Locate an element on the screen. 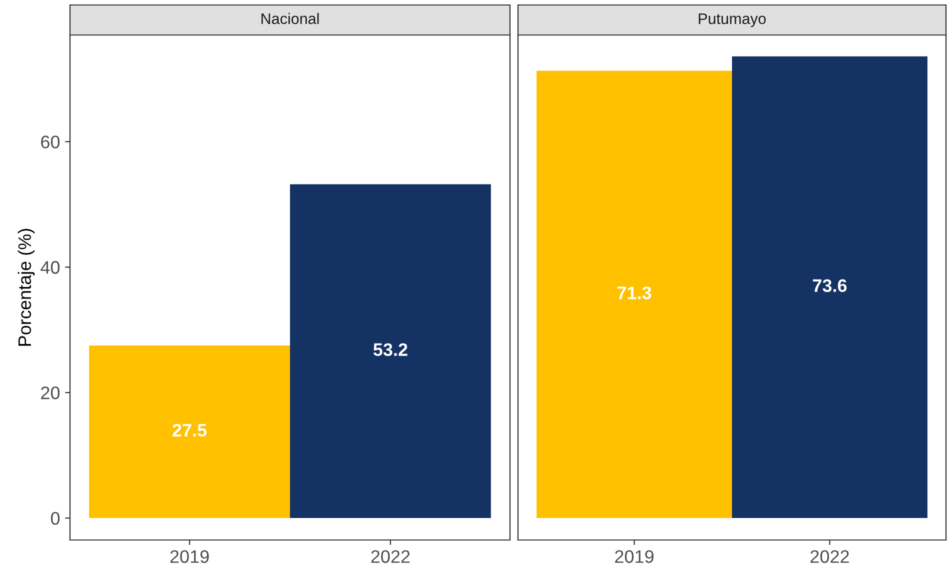 The width and height of the screenshot is (951, 567). y-tick-label: 60 is located at coordinates (50, 142).